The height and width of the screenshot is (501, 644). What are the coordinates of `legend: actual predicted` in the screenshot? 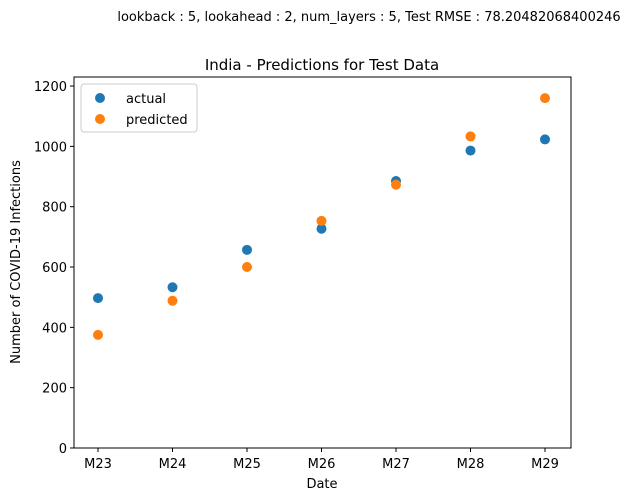 It's located at (139, 108).